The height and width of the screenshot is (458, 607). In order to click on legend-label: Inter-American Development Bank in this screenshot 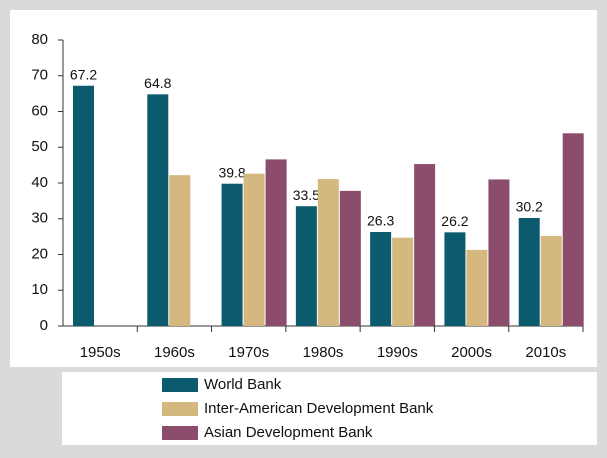, I will do `click(319, 408)`.